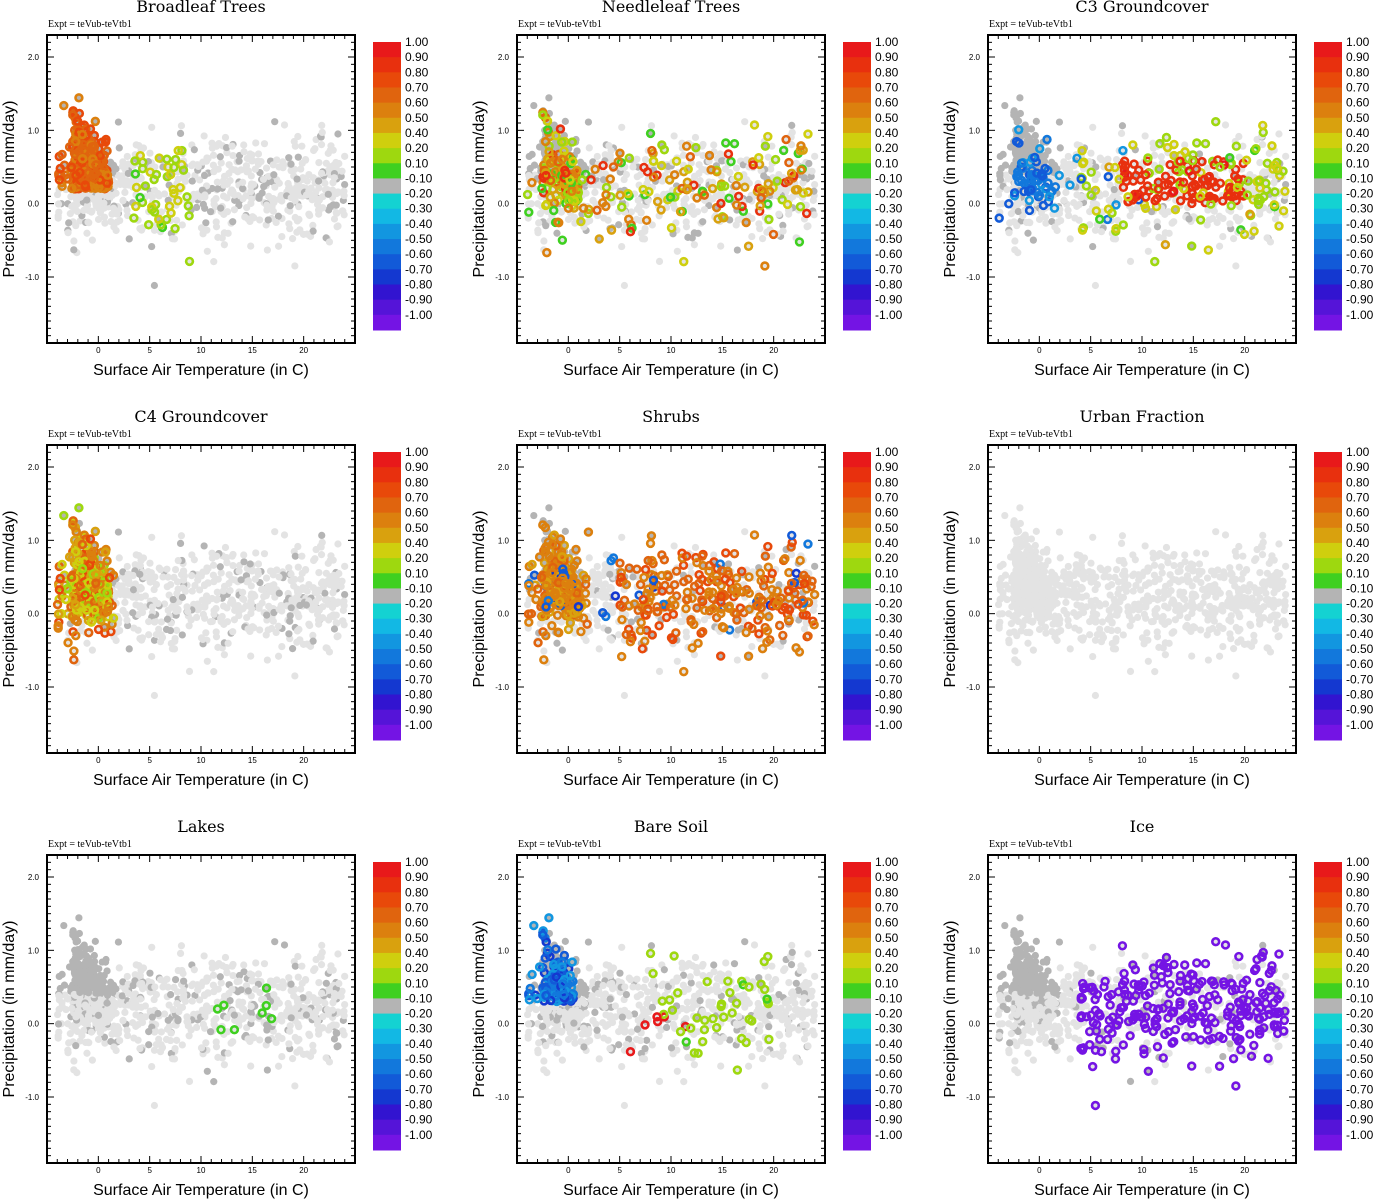  What do you see at coordinates (417, 87) in the screenshot?
I see `colorbar-label: 0.70` at bounding box center [417, 87].